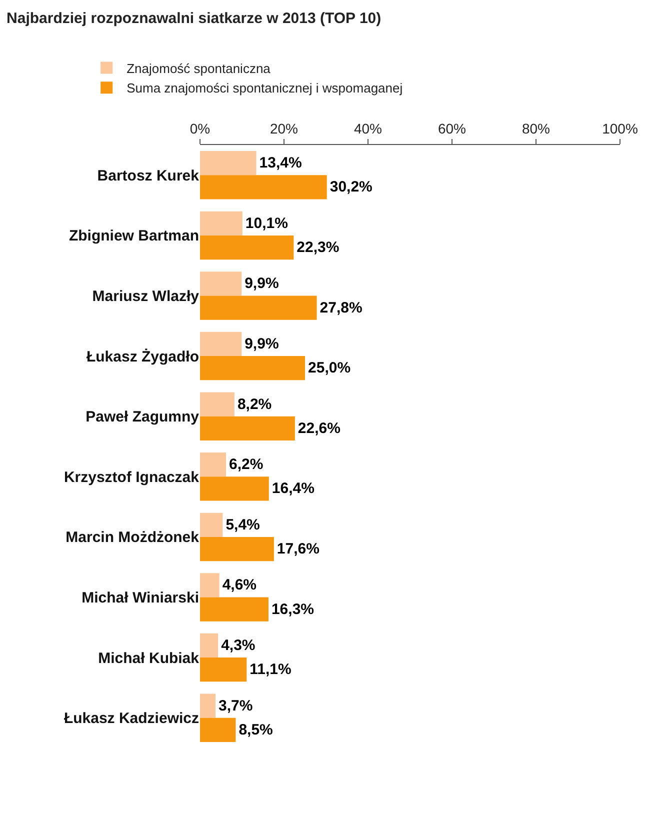  I want to click on x-tick-label: 100%, so click(620, 128).